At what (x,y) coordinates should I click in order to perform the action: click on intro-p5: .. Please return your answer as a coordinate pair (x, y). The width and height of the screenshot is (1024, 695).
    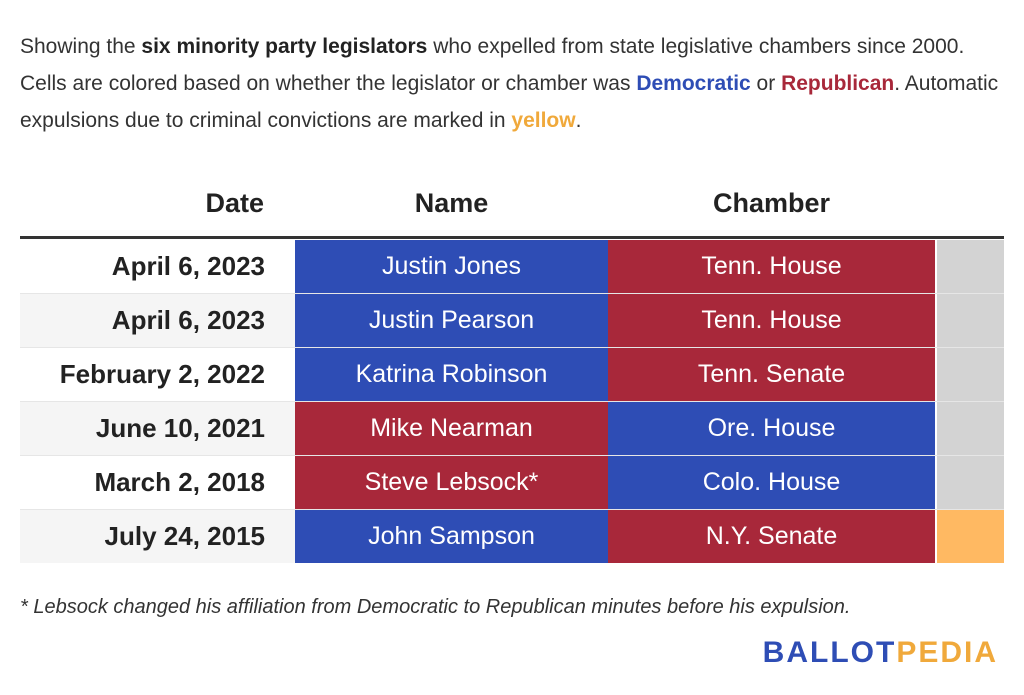
    Looking at the image, I should click on (578, 120).